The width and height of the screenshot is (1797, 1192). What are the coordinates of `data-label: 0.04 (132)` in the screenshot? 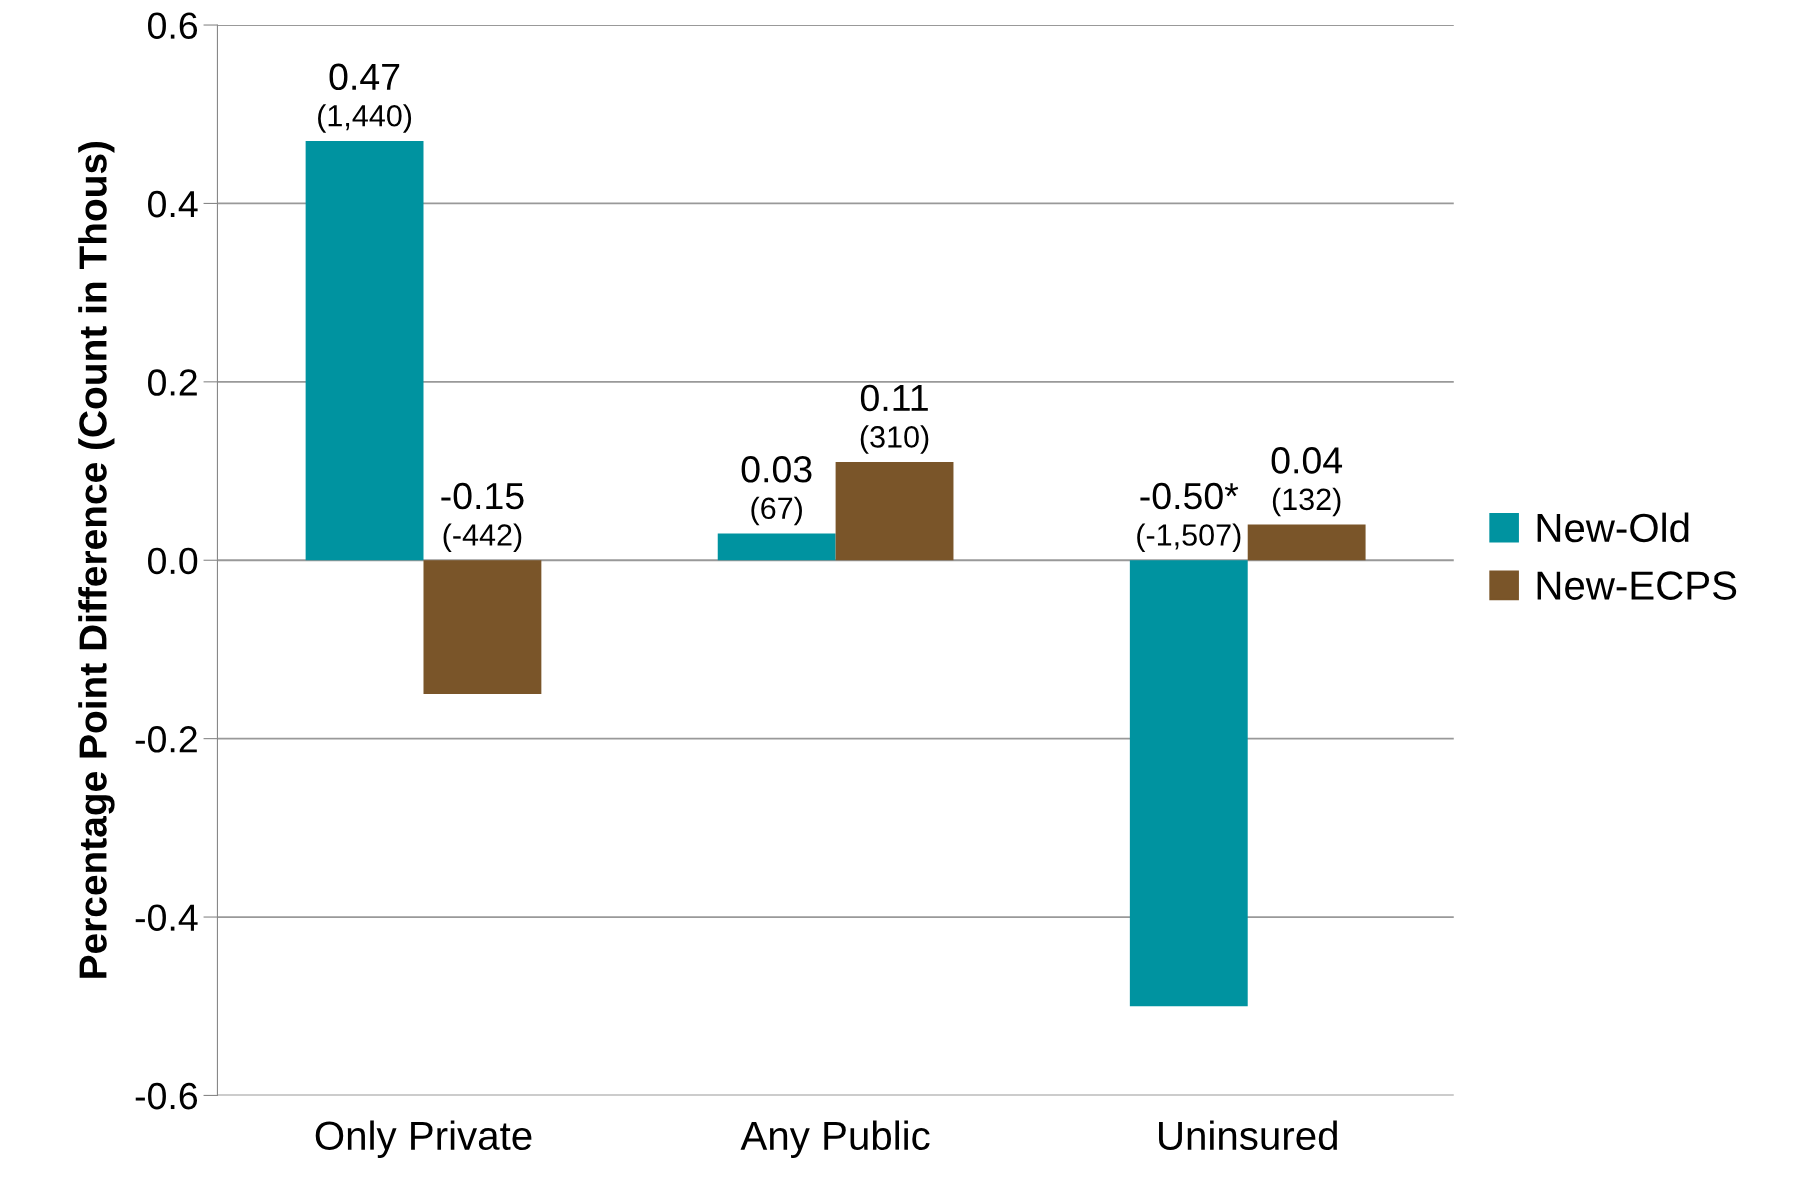 It's located at (1307, 482).